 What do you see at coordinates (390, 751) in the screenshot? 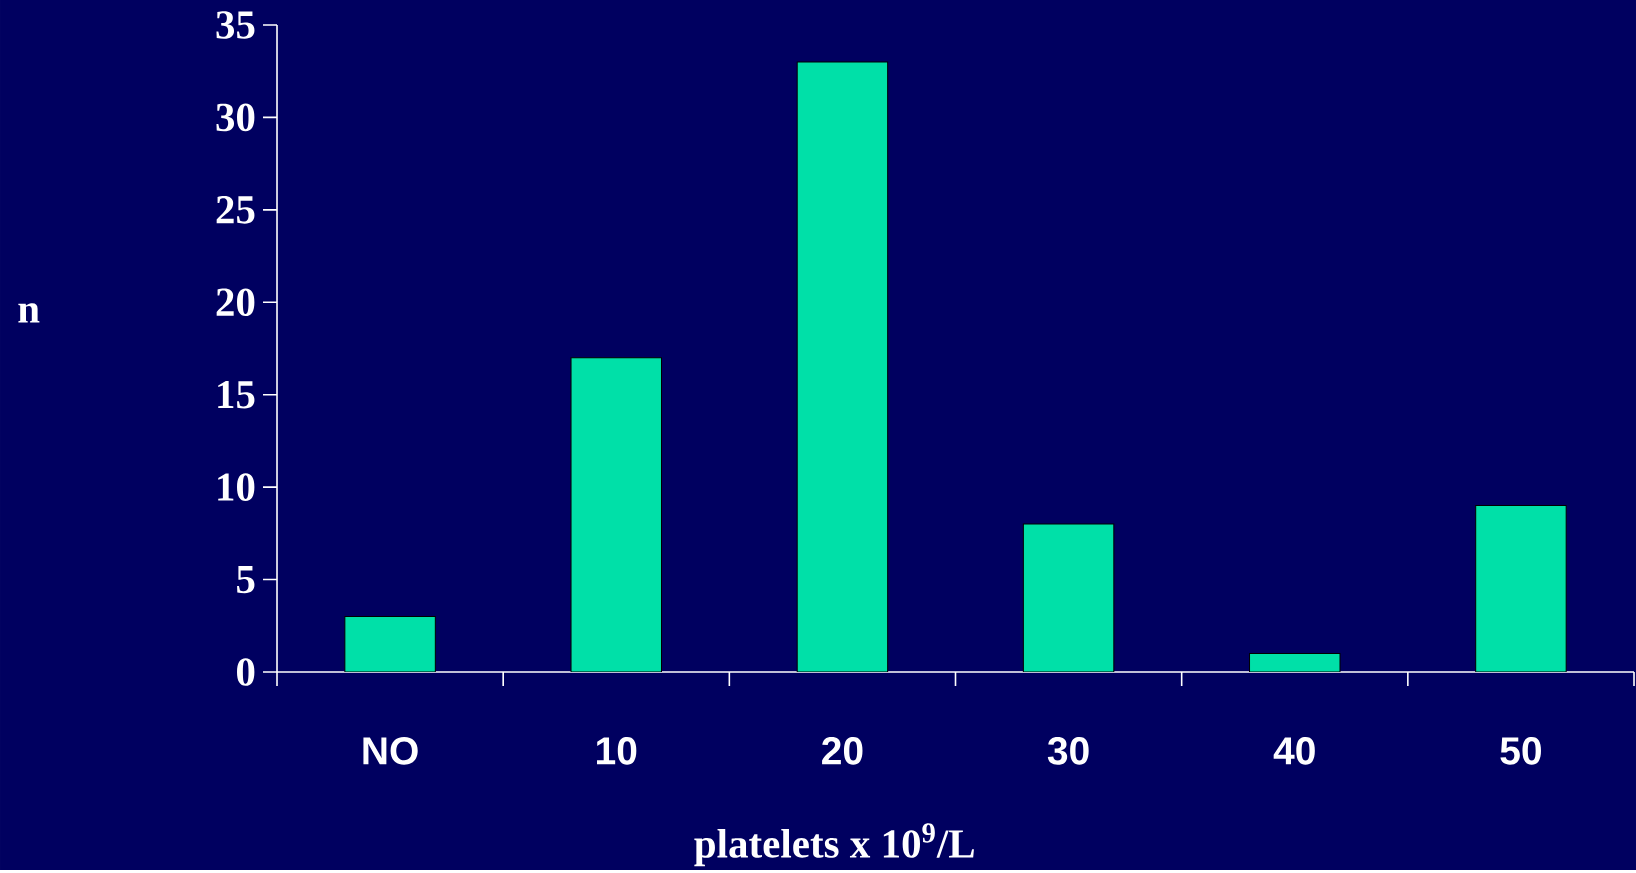
I see `x-tick-label: NO` at bounding box center [390, 751].